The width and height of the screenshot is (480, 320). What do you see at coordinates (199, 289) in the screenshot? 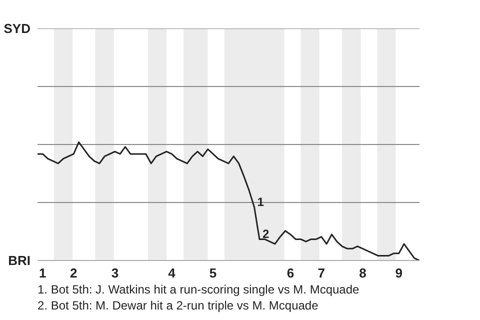
I see `text: 1. Bot 5th: J. Watkins hit a run-scoring single vs M. Mcquade` at bounding box center [199, 289].